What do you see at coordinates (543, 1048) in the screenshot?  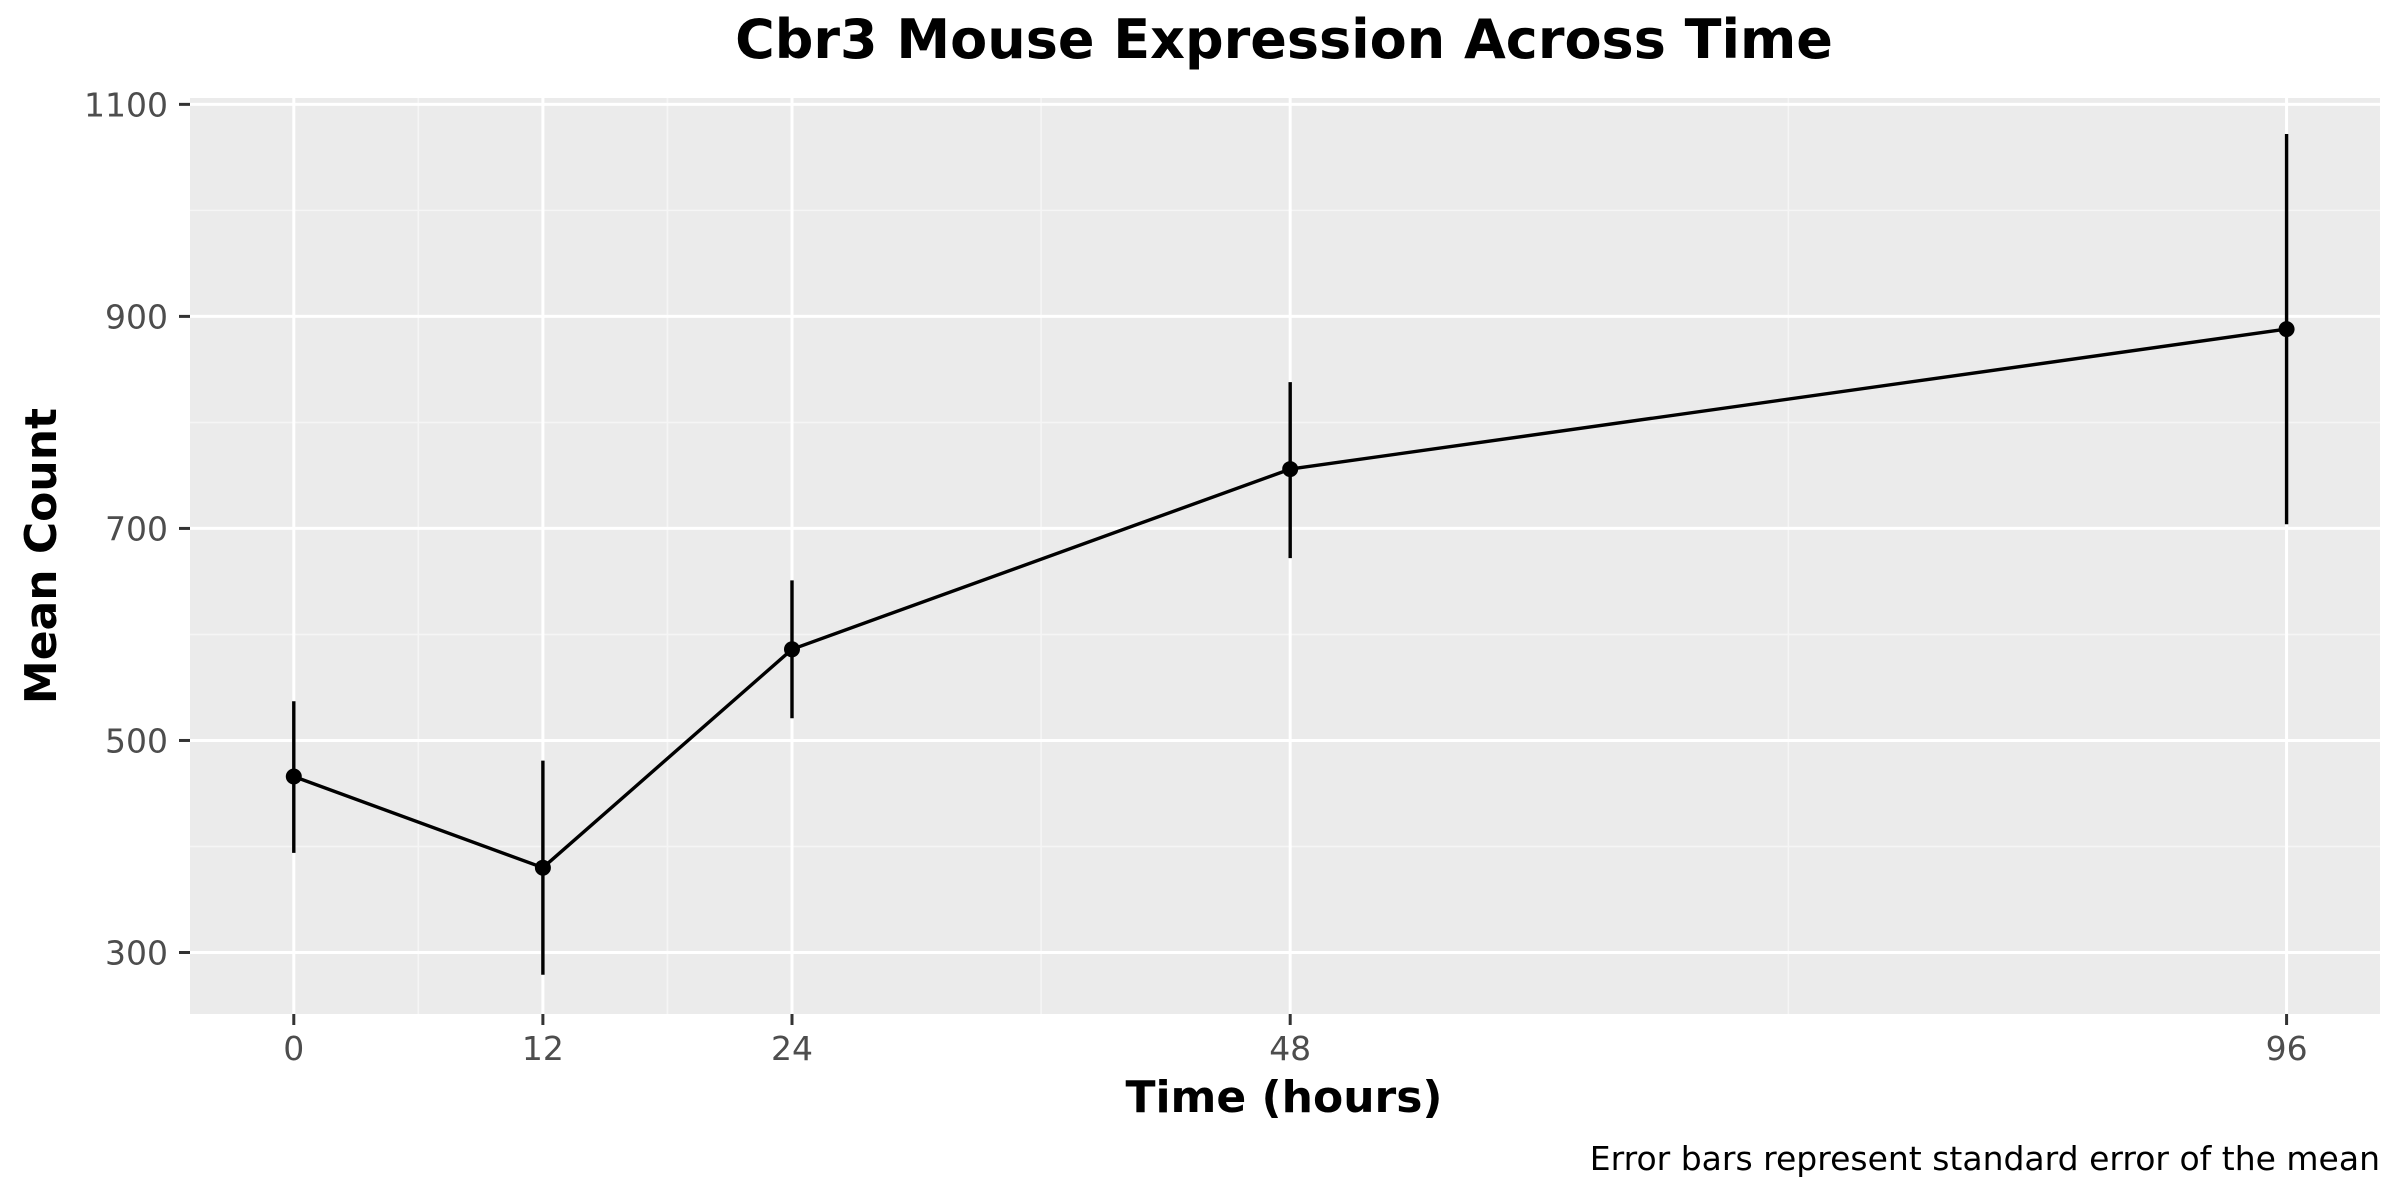 I see `x-tick-label: 12` at bounding box center [543, 1048].